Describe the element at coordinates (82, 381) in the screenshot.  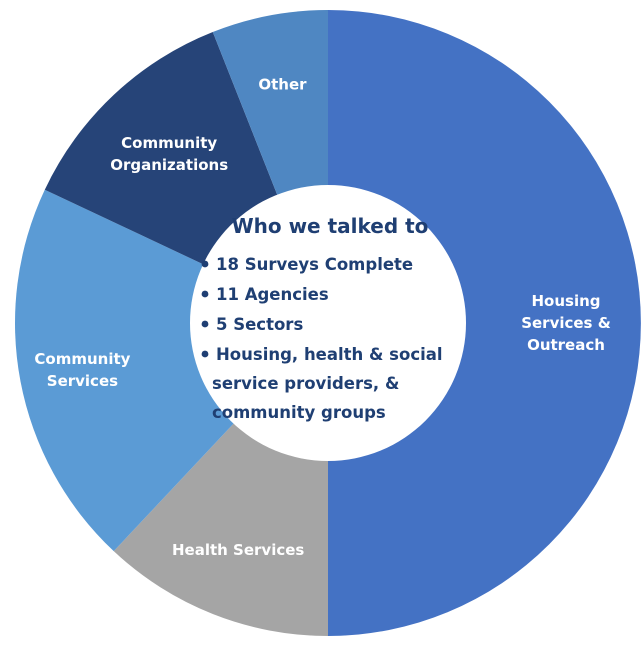
I see `slice-label-line: Services` at that location.